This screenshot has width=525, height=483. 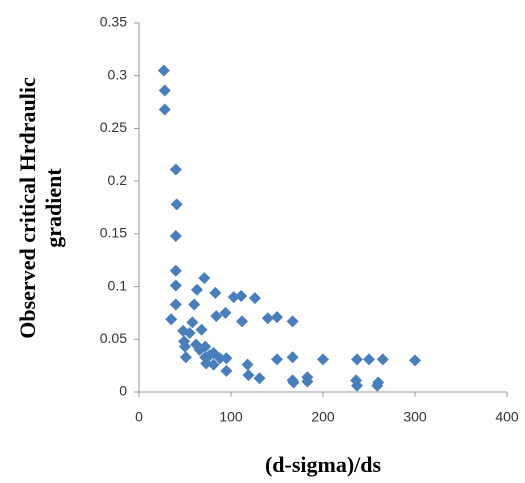 What do you see at coordinates (118, 285) in the screenshot?
I see `y-tick-label: 0.1` at bounding box center [118, 285].